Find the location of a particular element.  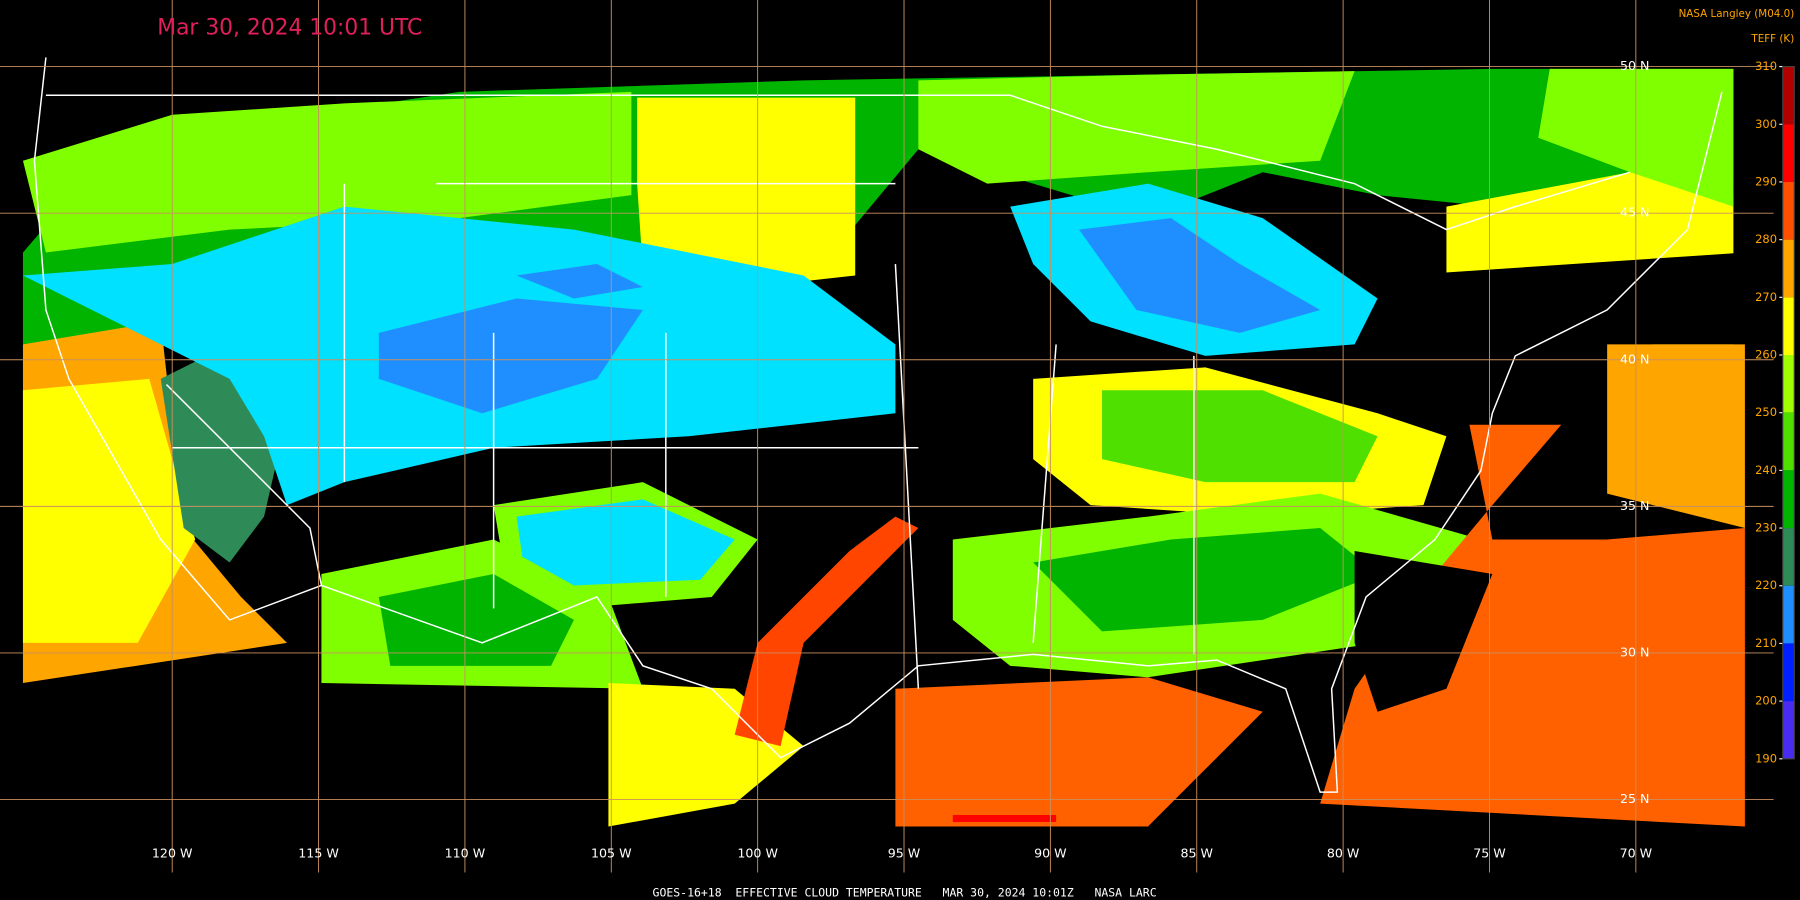

longitude-label: 105 W is located at coordinates (611, 853).